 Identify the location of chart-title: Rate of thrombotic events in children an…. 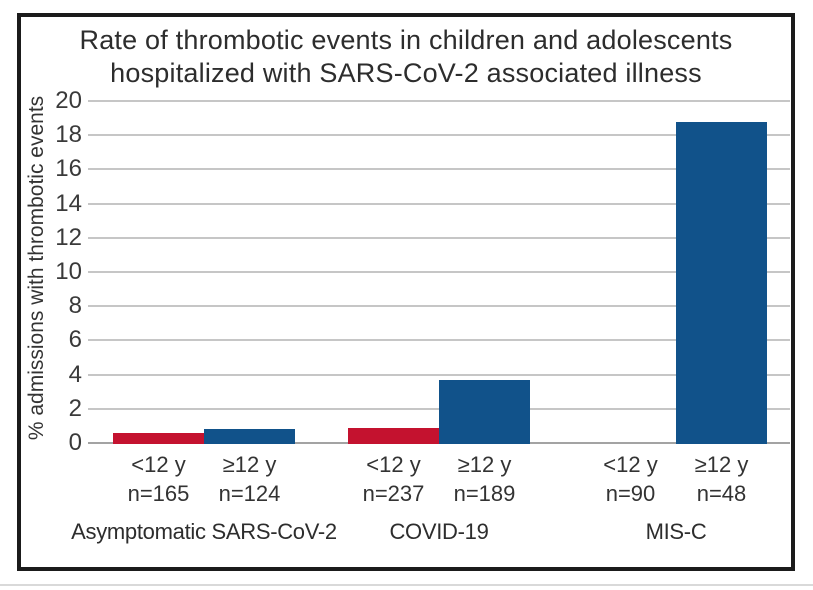
(406, 57).